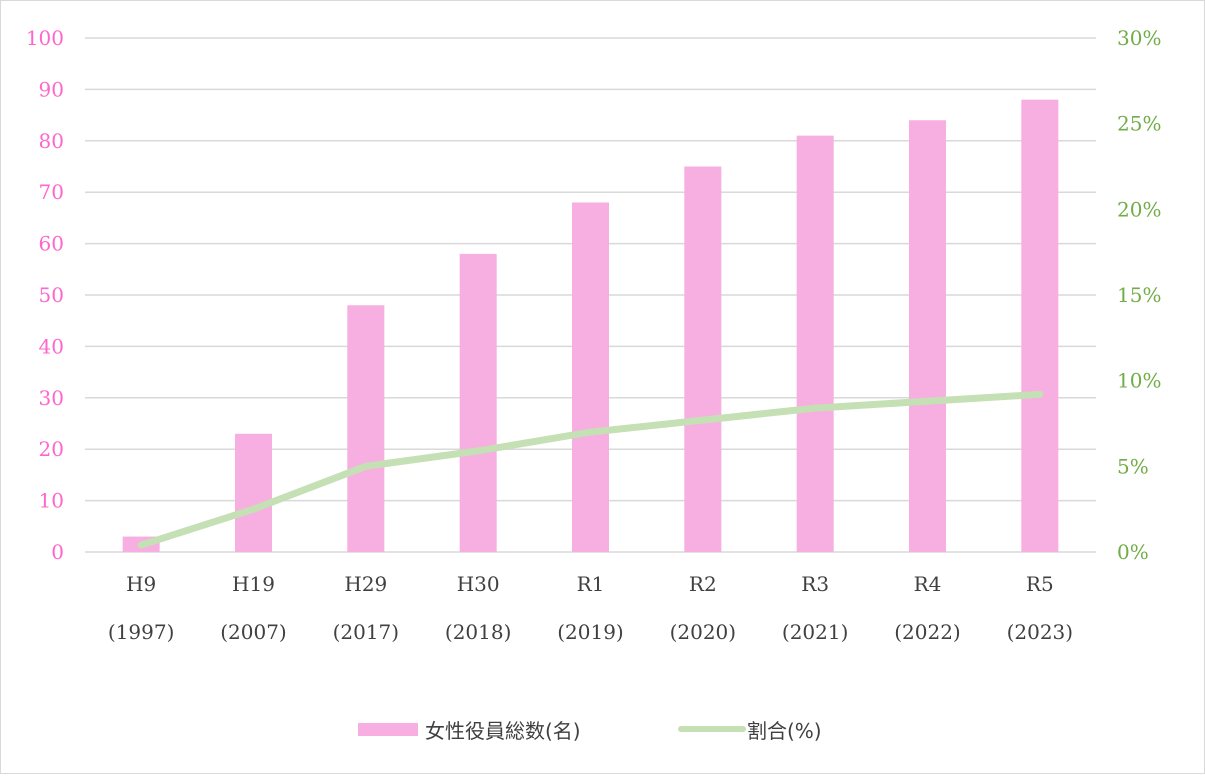 The height and width of the screenshot is (778, 1205). What do you see at coordinates (388, 729) in the screenshot?
I see `legend-swatch-bars` at bounding box center [388, 729].